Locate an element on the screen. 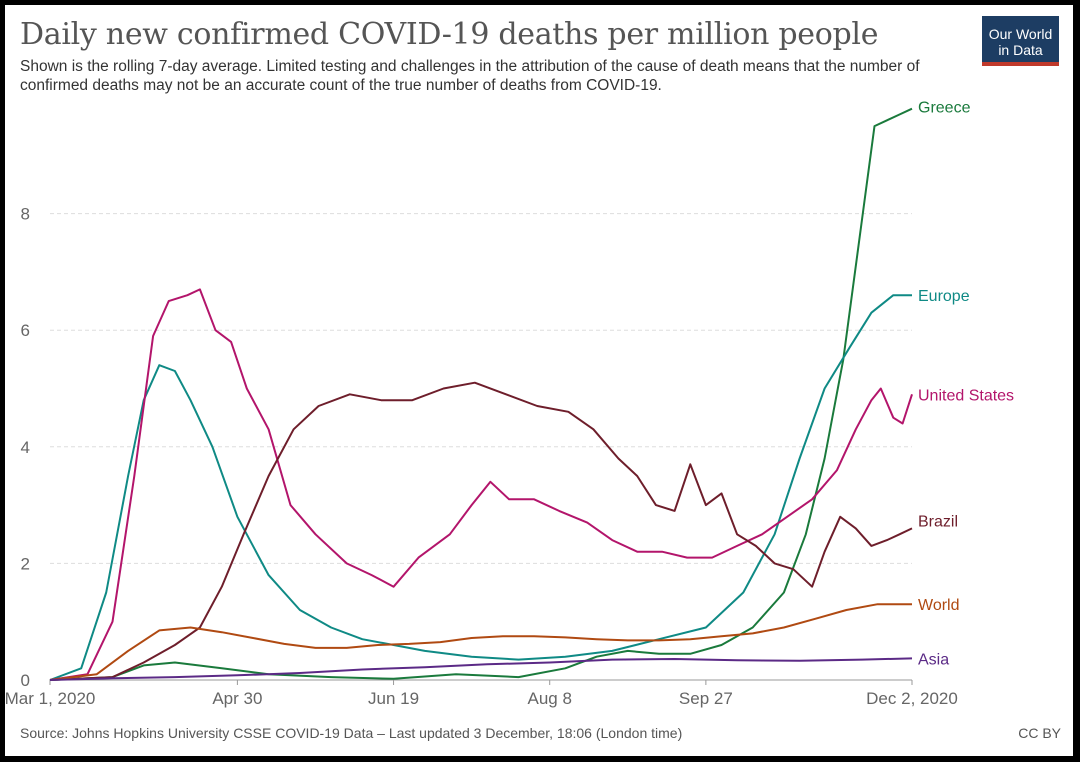  owid-logo: Our World in Data is located at coordinates (1020, 41).